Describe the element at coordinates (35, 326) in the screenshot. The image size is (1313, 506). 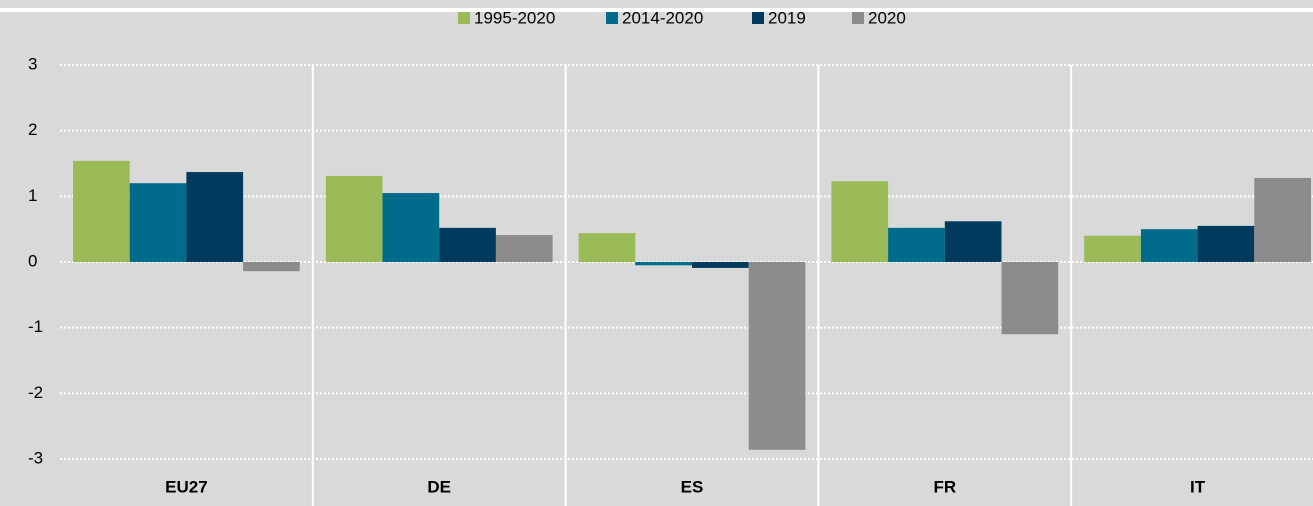
I see `y-tick-label: -1` at that location.